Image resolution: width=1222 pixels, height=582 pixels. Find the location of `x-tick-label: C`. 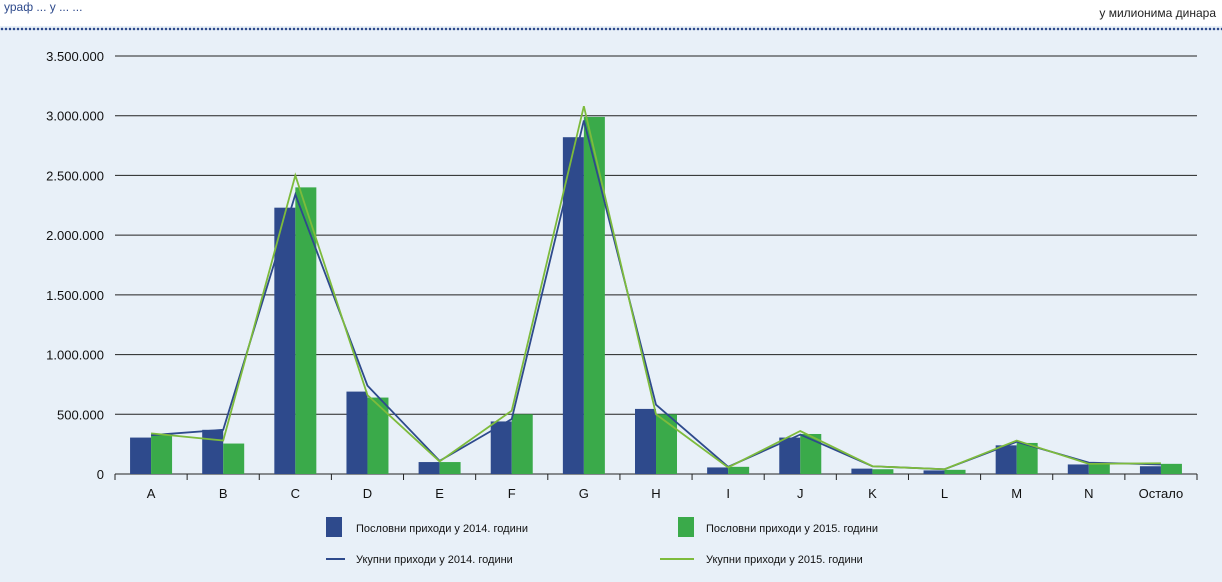

x-tick-label: C is located at coordinates (295, 493).